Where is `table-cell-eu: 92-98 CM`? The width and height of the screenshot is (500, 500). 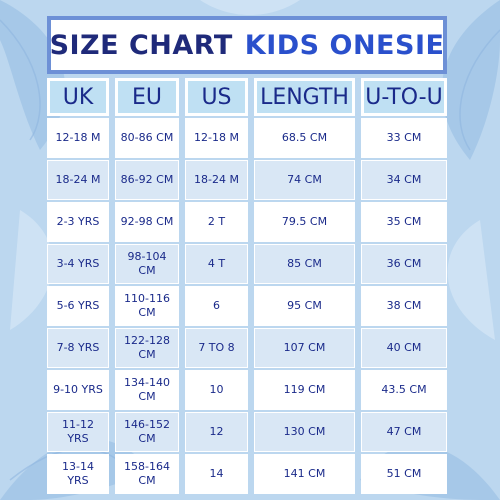
table-cell-eu: 92-98 CM is located at coordinates (147, 222).